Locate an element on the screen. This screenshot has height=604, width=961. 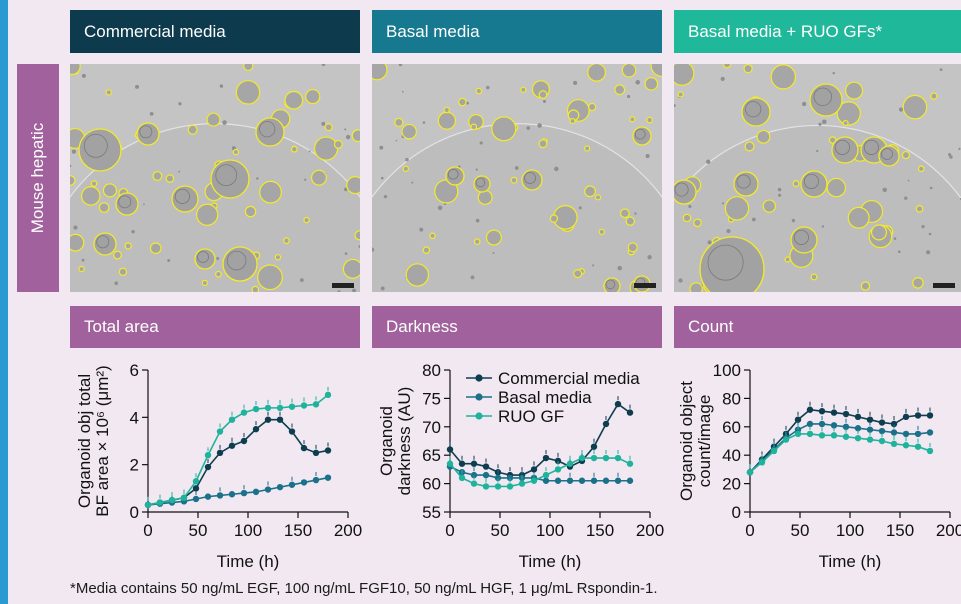
legend-entry: Basal media is located at coordinates (545, 397).